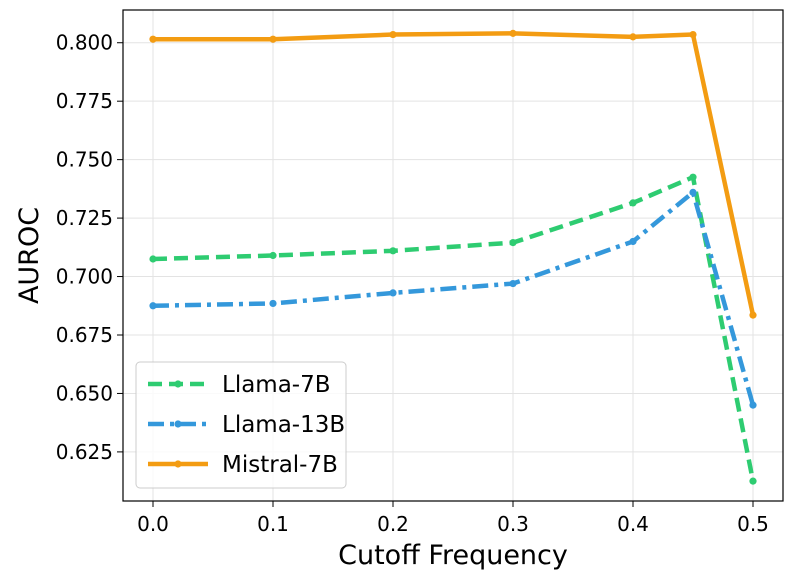 The width and height of the screenshot is (793, 584). What do you see at coordinates (280, 465) in the screenshot?
I see `legend-label: Mistral-7B` at bounding box center [280, 465].